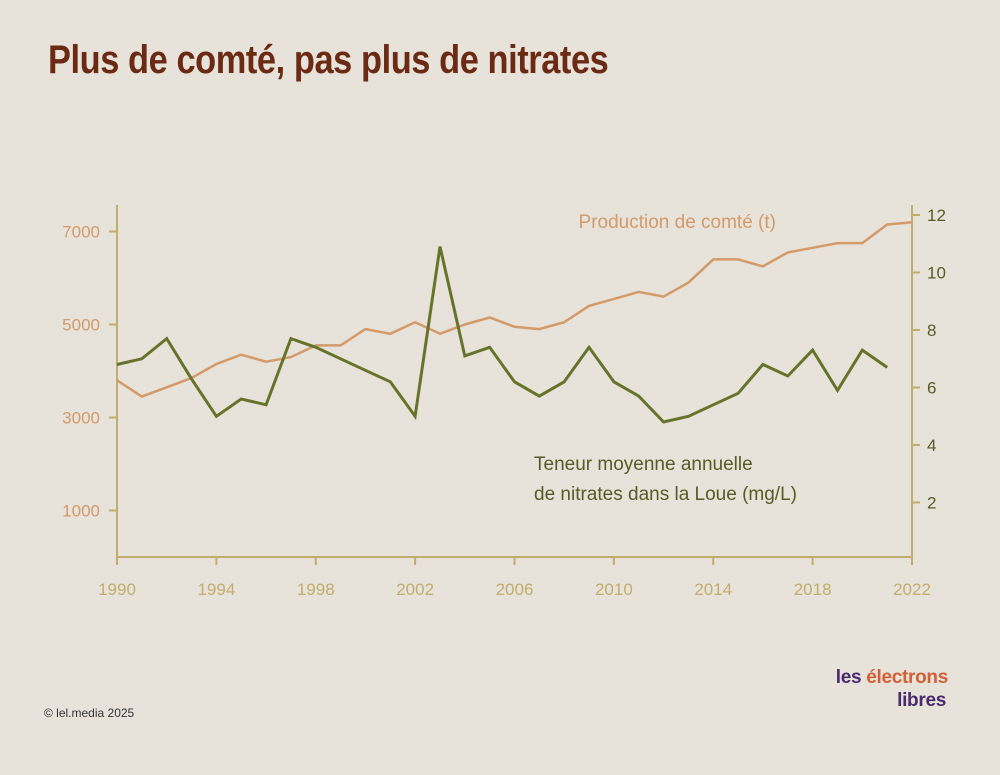  What do you see at coordinates (316, 589) in the screenshot?
I see `x-tick-label: 1998` at bounding box center [316, 589].